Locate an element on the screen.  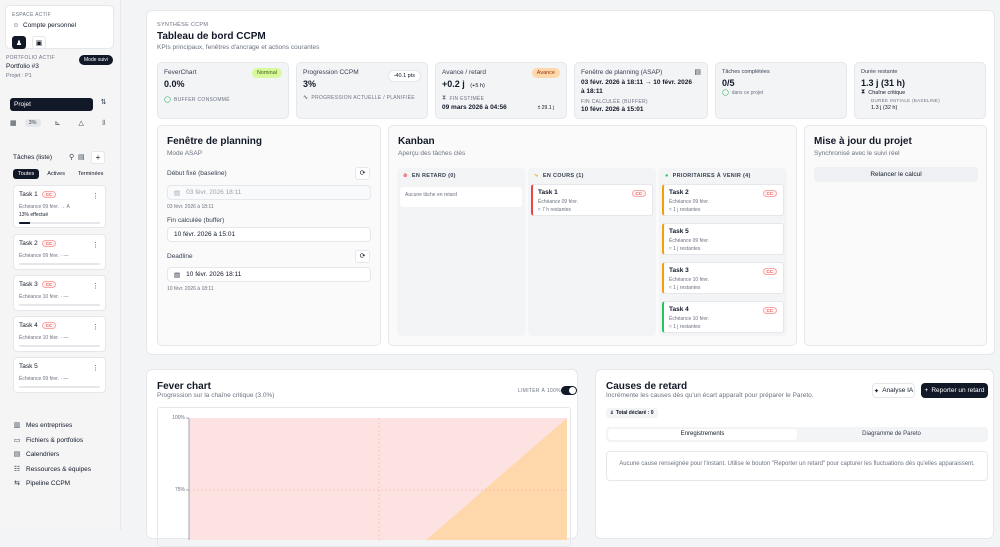
kpi-value: 0.0% is located at coordinates (174, 84).